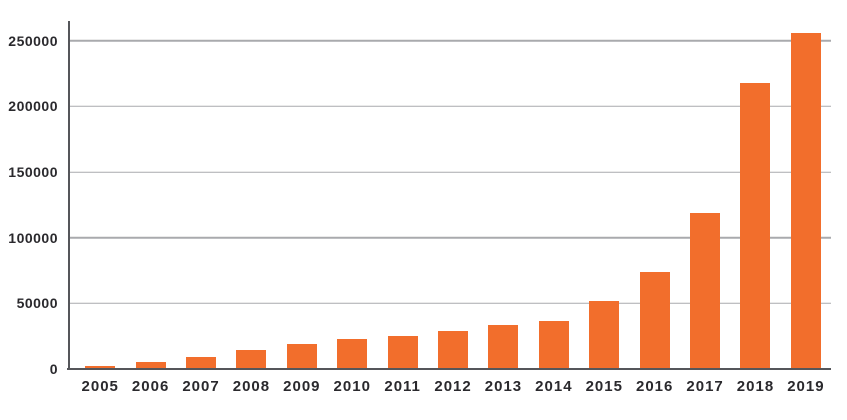  Describe the element at coordinates (29, 199) in the screenshot. I see `y-axis-tick-labels: 0 50000 100000 150000 200000 250000` at that location.